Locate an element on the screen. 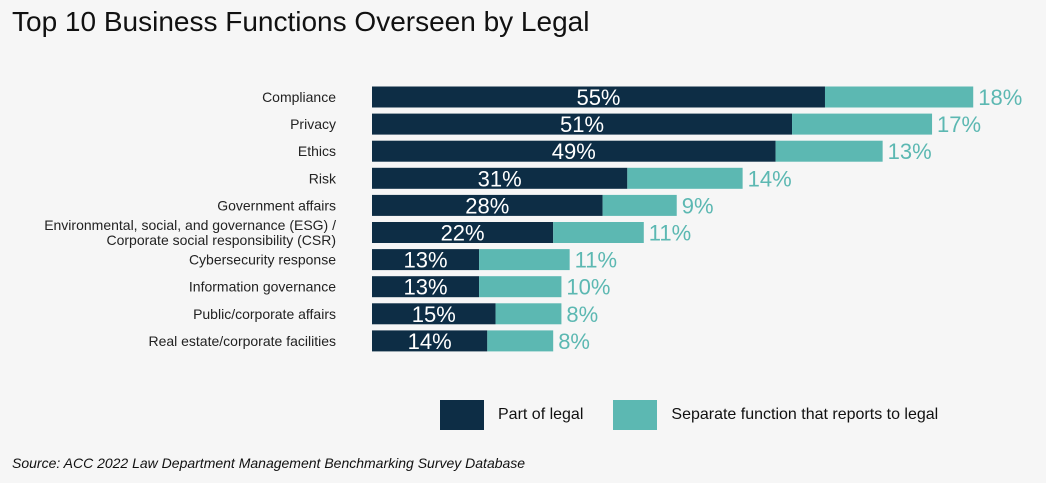 Image resolution: width=1046 pixels, height=483 pixels. data-label-part-of-legal: 14% is located at coordinates (430, 341).